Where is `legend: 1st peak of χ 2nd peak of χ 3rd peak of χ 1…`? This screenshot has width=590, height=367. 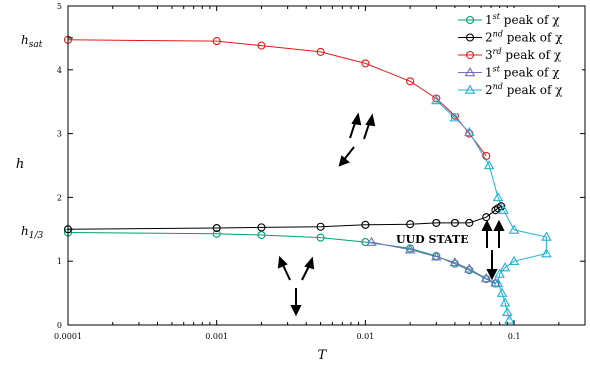
legend: 1st peak of χ 2nd peak of χ 3rd peak of χ 1… is located at coordinates (510, 54).